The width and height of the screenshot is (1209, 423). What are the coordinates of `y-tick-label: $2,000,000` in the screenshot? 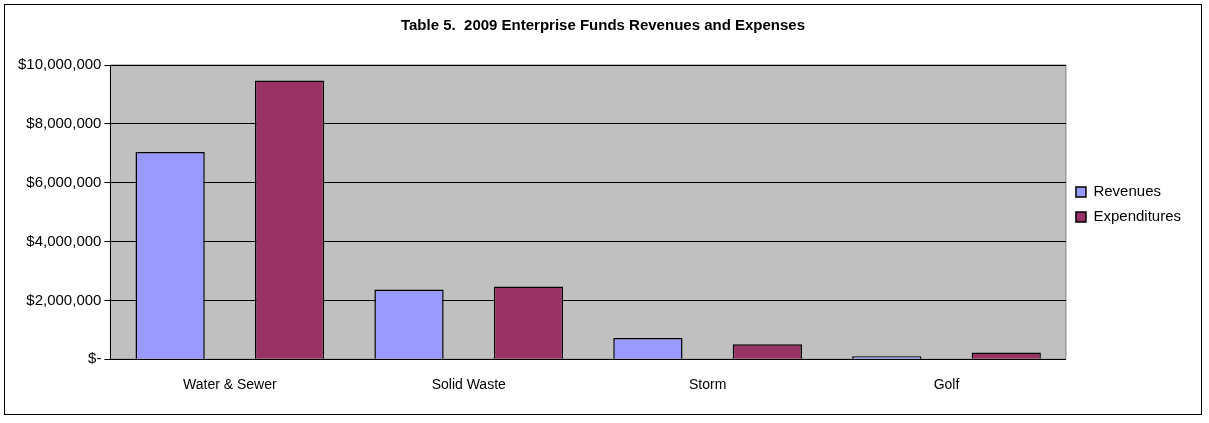 It's located at (64, 299).